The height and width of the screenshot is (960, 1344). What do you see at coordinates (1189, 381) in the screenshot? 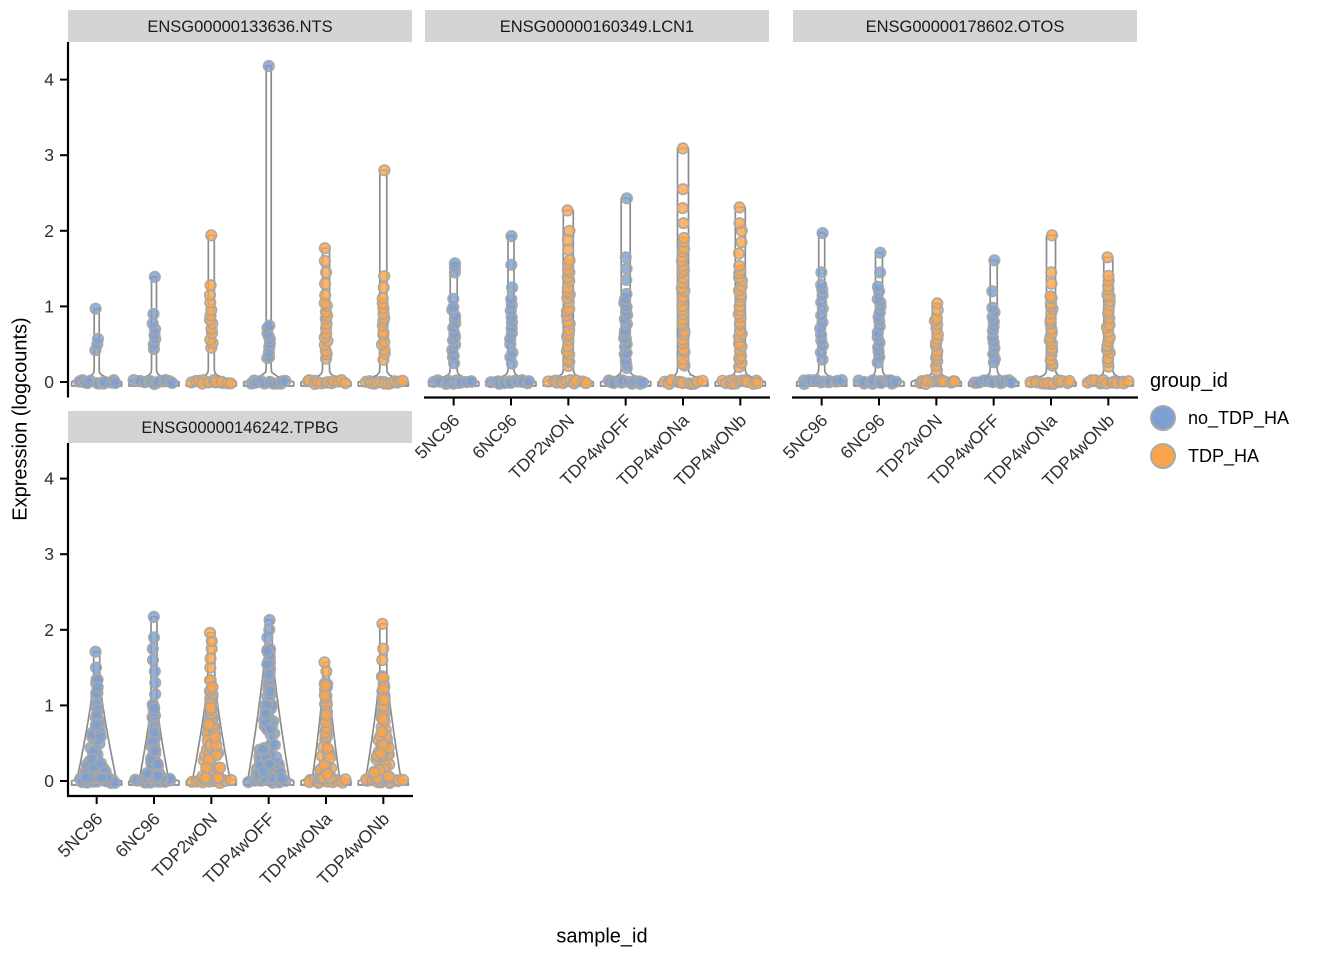
I see `legend-title: group_id` at bounding box center [1189, 381].